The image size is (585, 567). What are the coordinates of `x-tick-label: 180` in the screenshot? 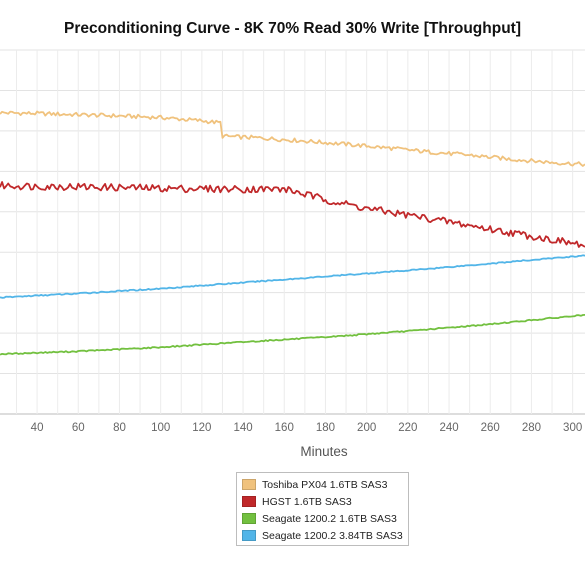 It's located at (325, 428).